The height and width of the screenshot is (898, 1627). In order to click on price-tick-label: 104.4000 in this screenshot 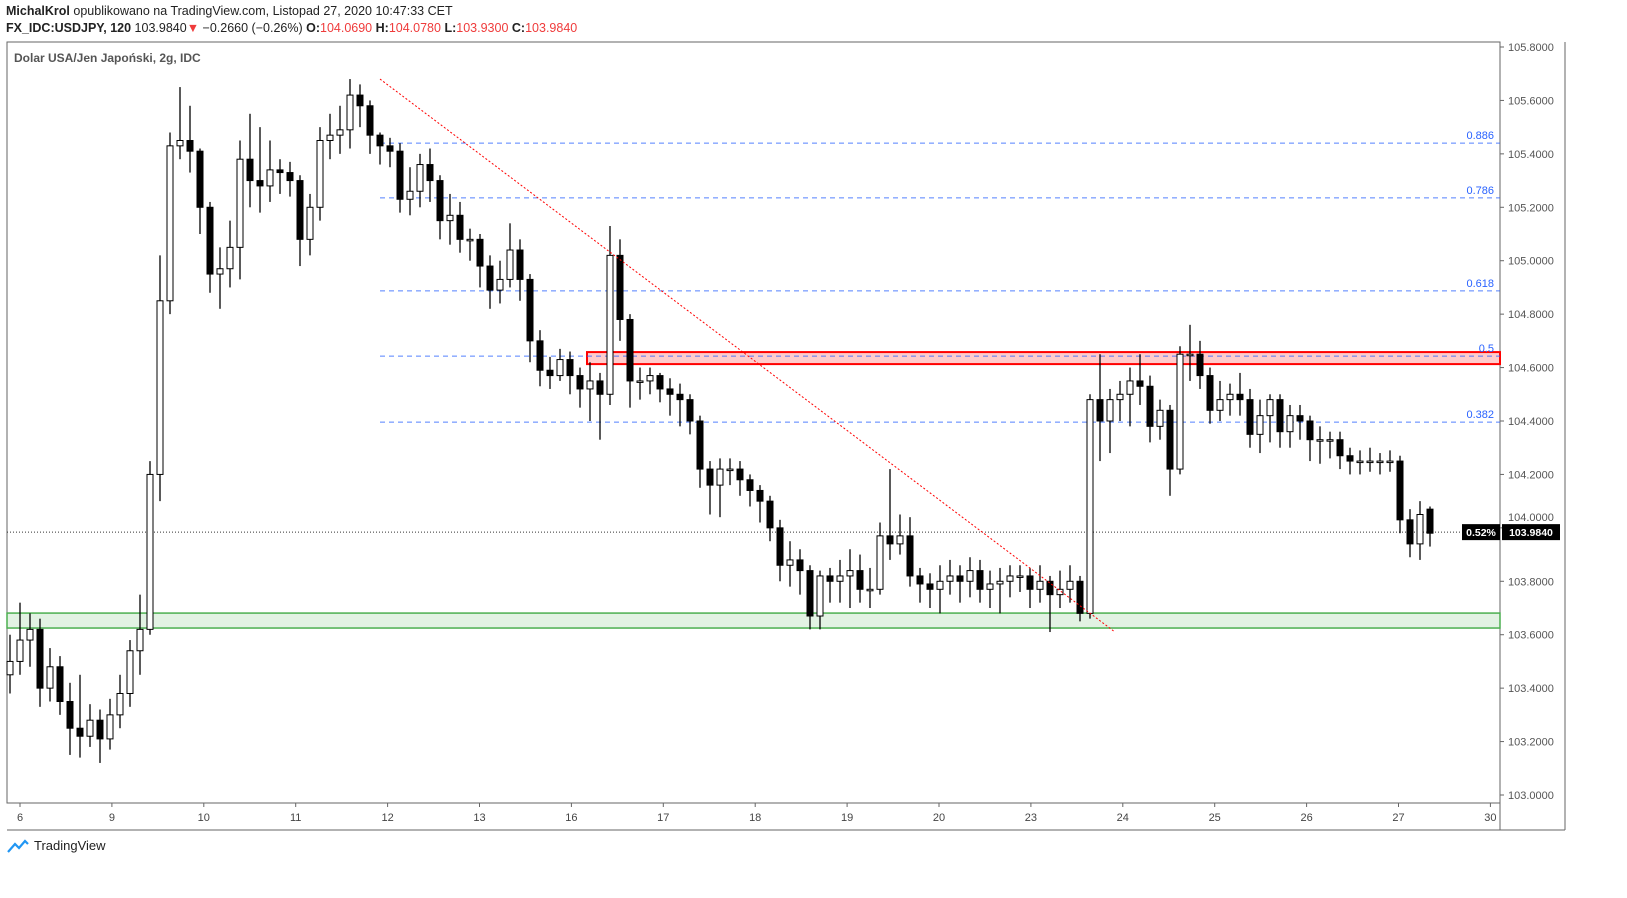, I will do `click(1531, 422)`.